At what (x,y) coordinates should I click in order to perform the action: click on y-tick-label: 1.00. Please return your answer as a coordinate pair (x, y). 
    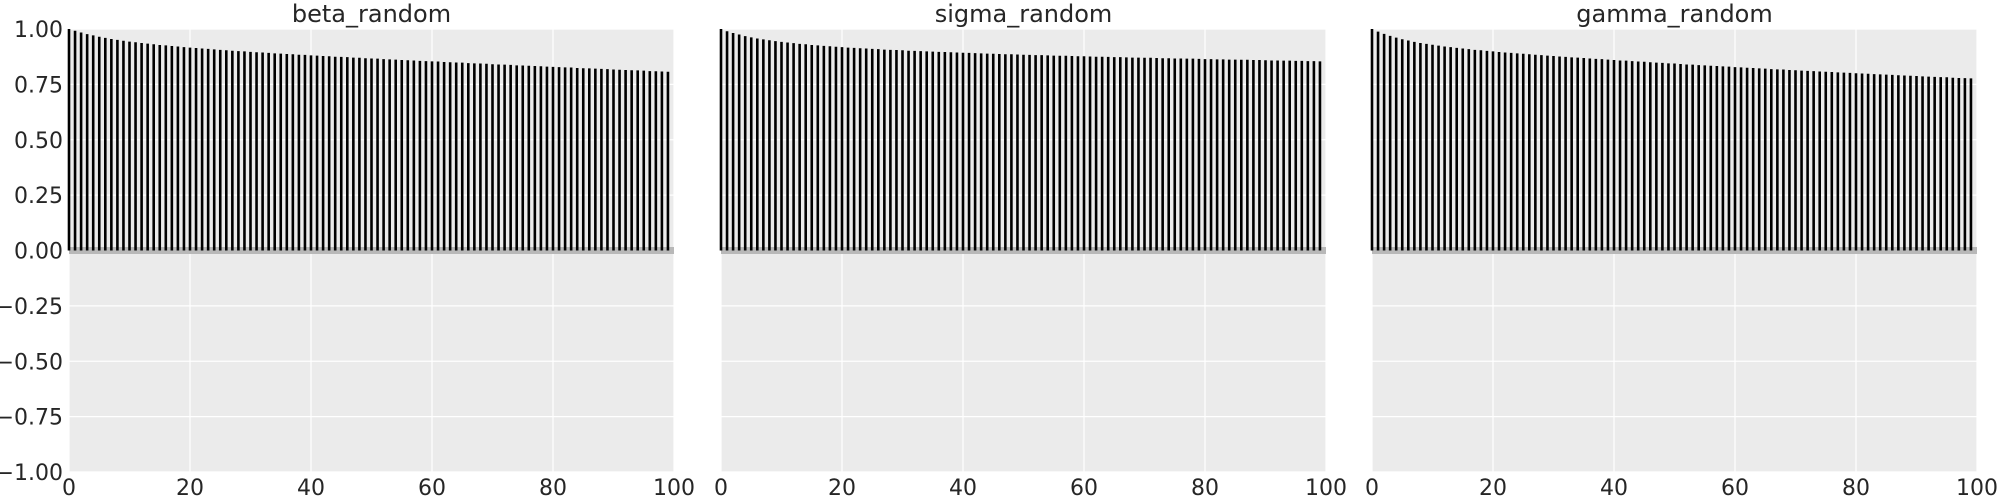
    Looking at the image, I should click on (38, 30).